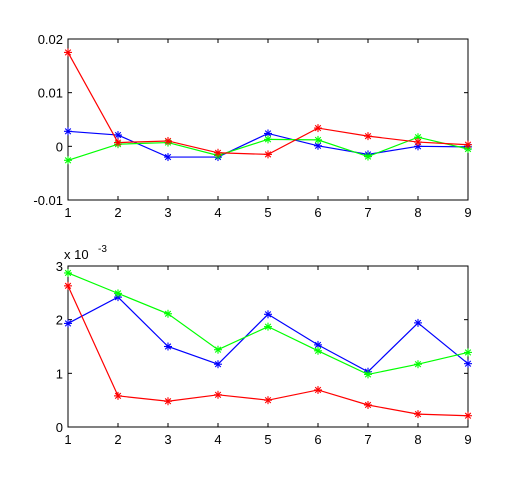 This screenshot has height=482, width=515. Describe the element at coordinates (317, 439) in the screenshot. I see `bottom-plot-x-tick-label: 6` at that location.